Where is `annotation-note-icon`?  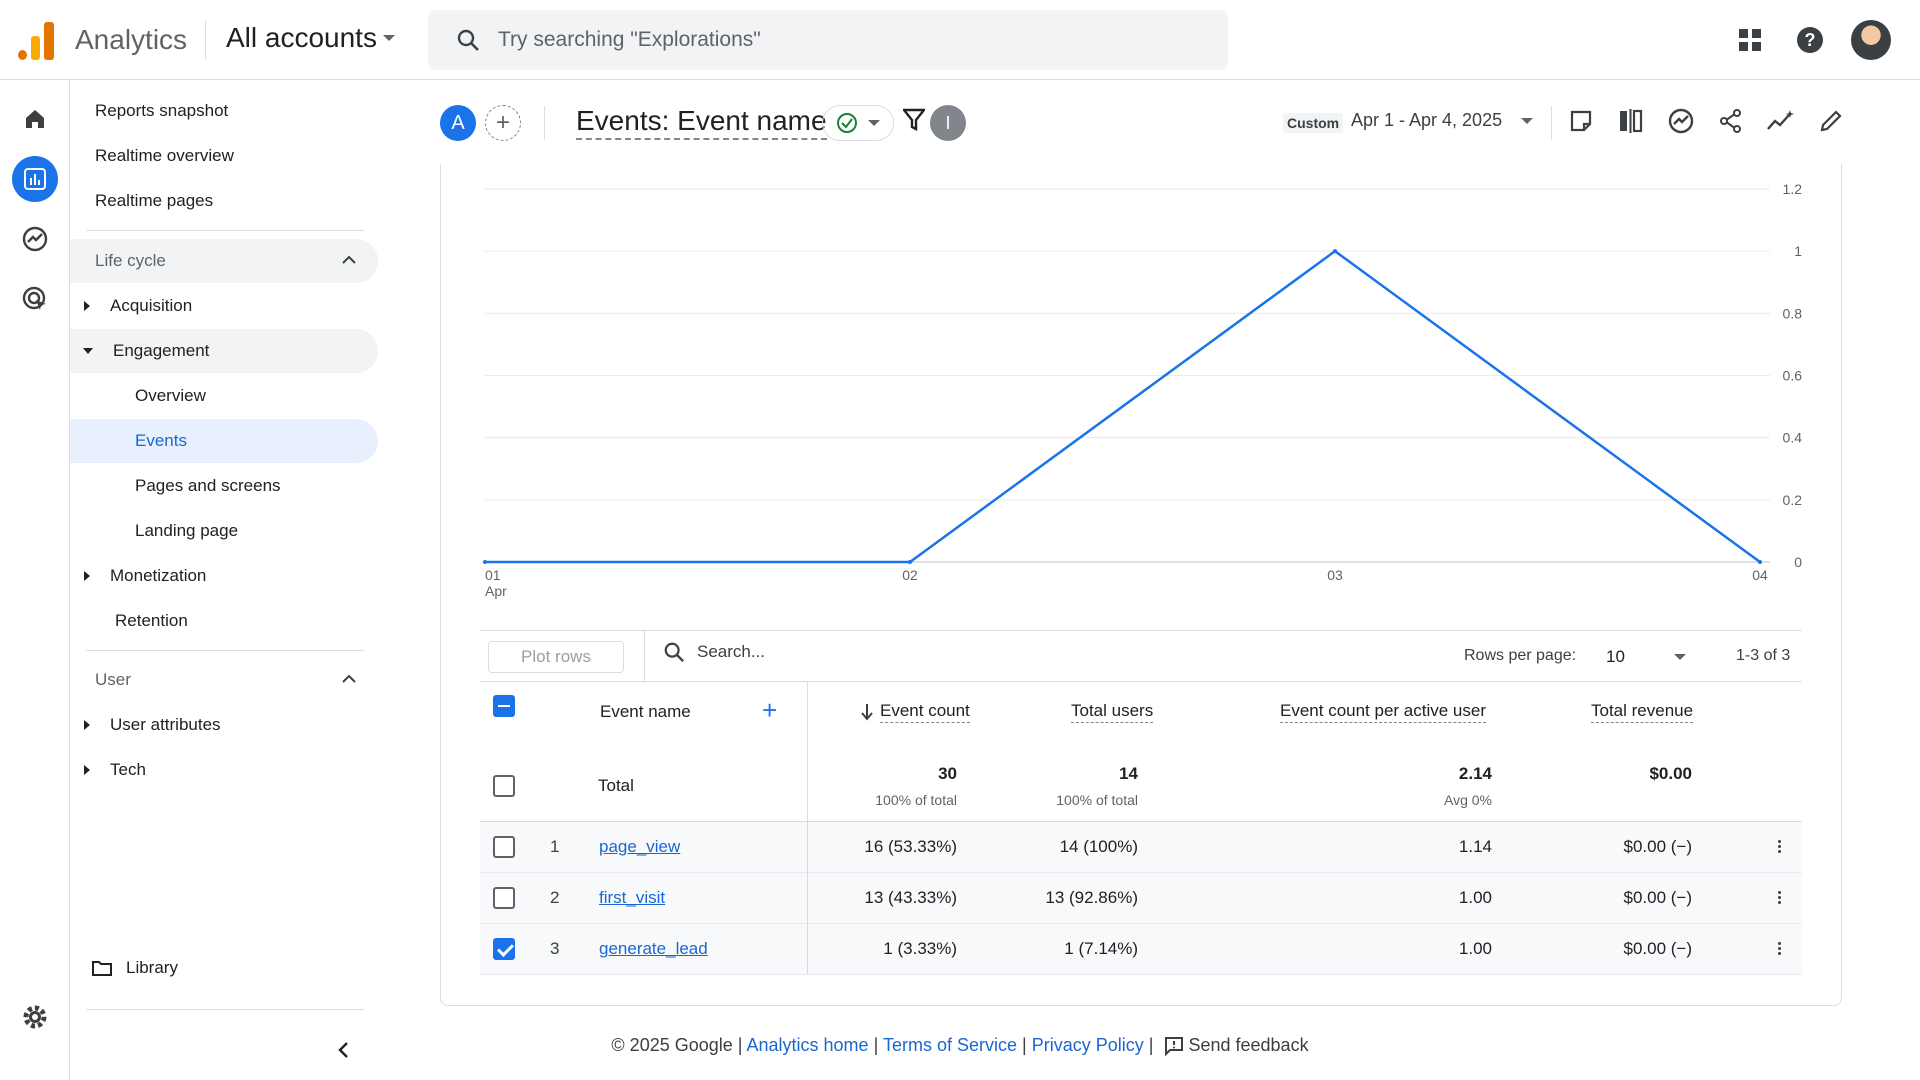
annotation-note-icon is located at coordinates (1581, 121).